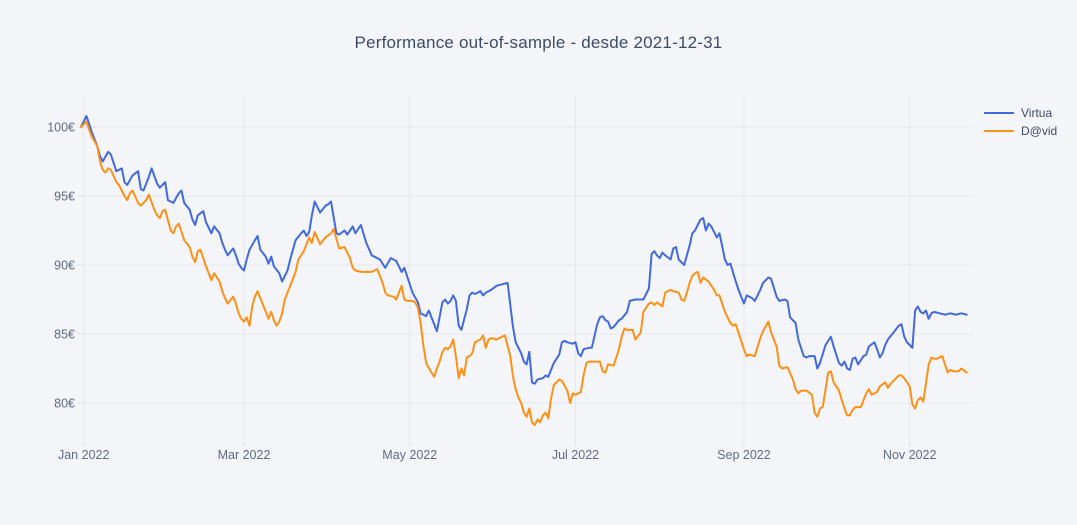 This screenshot has height=525, width=1077. I want to click on virtua-line-swatch-icon, so click(999, 113).